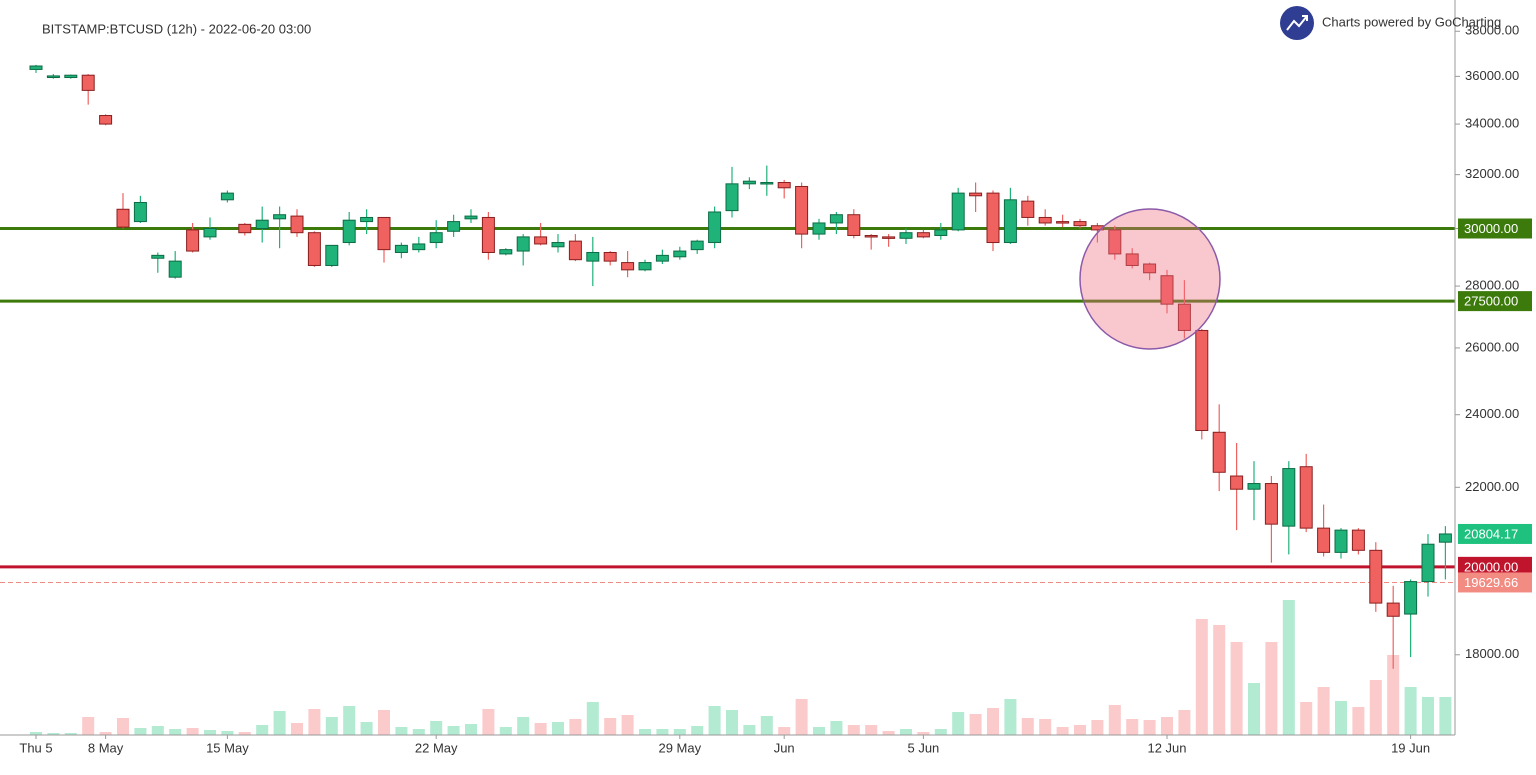  What do you see at coordinates (1491, 228) in the screenshot?
I see `level-label: 30000.00` at bounding box center [1491, 228].